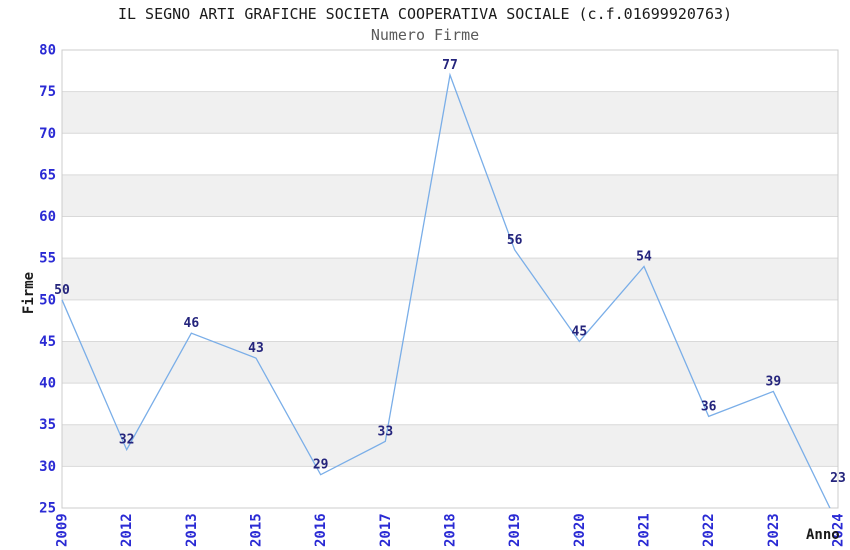  Describe the element at coordinates (47, 51) in the screenshot. I see `svg-text: 80` at that location.